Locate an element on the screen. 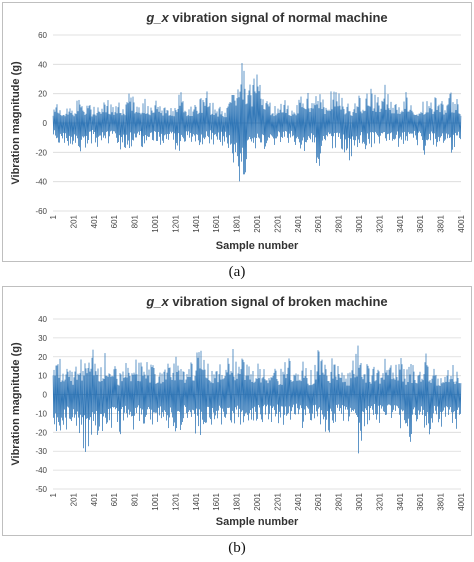 This screenshot has width=474, height=562. y-tick-label: -50 is located at coordinates (41, 489).